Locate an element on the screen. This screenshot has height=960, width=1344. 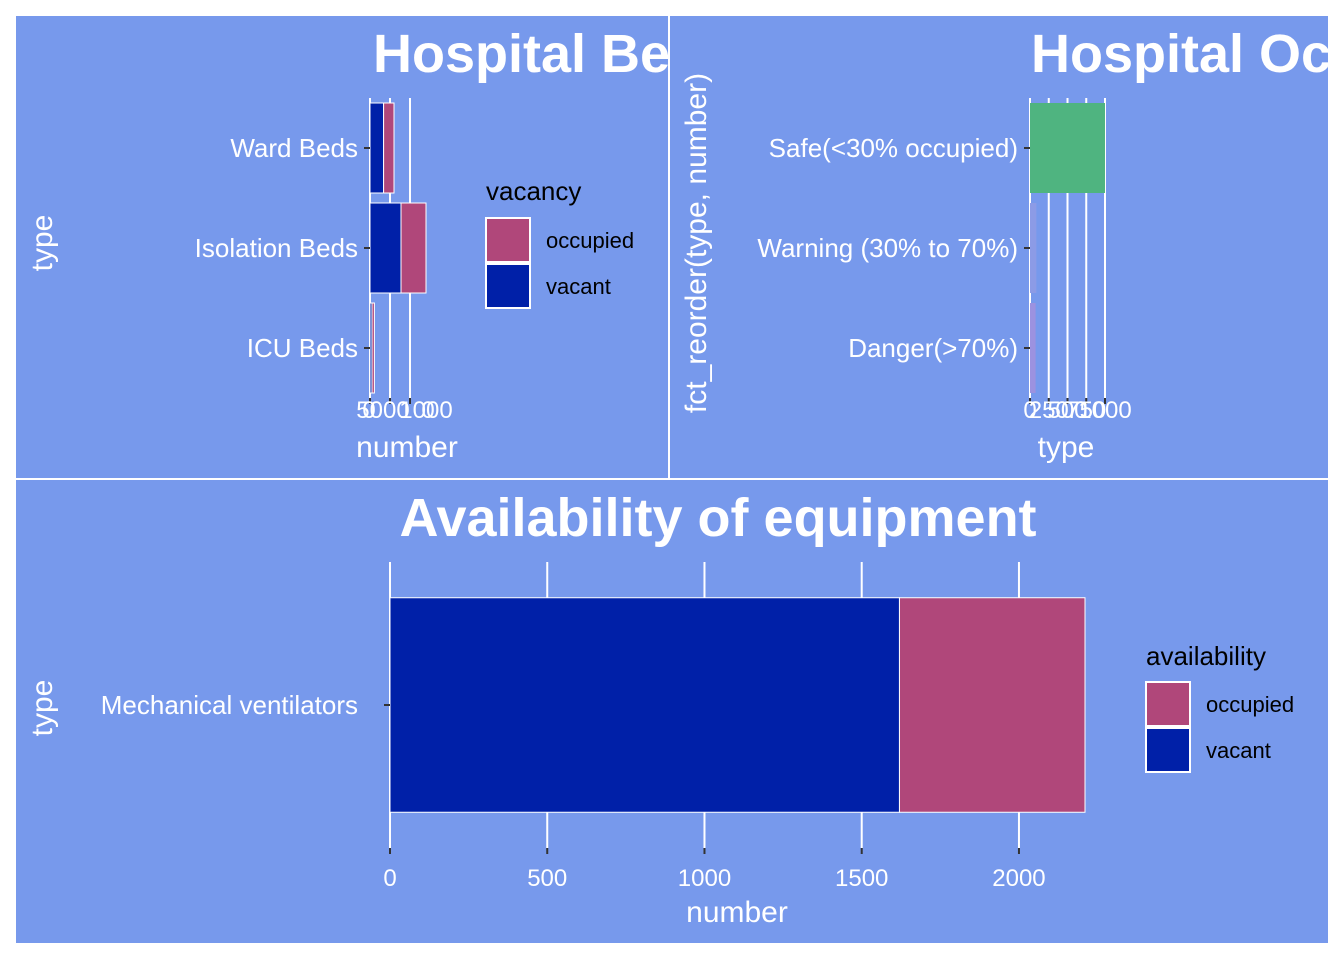
y-tick-label: Mechanical ventilators is located at coordinates (229, 705).